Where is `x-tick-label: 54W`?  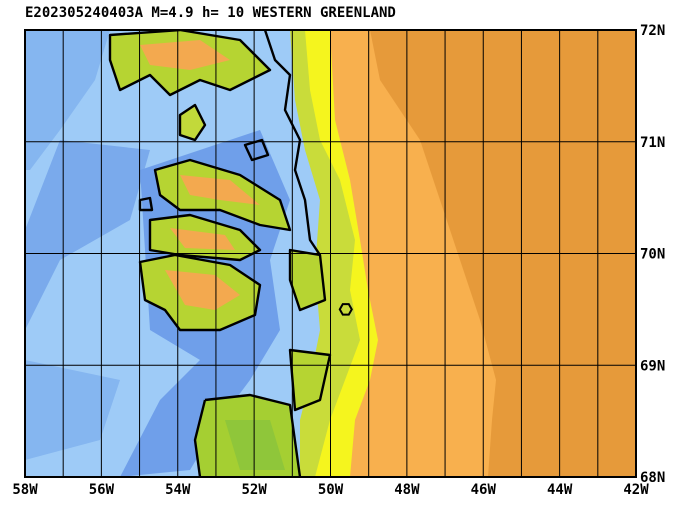
x-tick-label: 54W is located at coordinates (178, 490).